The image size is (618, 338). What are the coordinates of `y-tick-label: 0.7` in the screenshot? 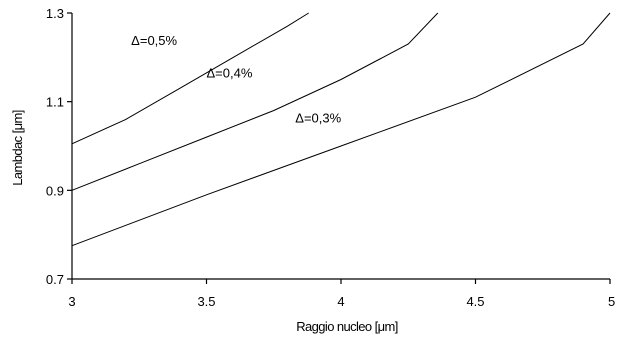 It's located at (55, 279).